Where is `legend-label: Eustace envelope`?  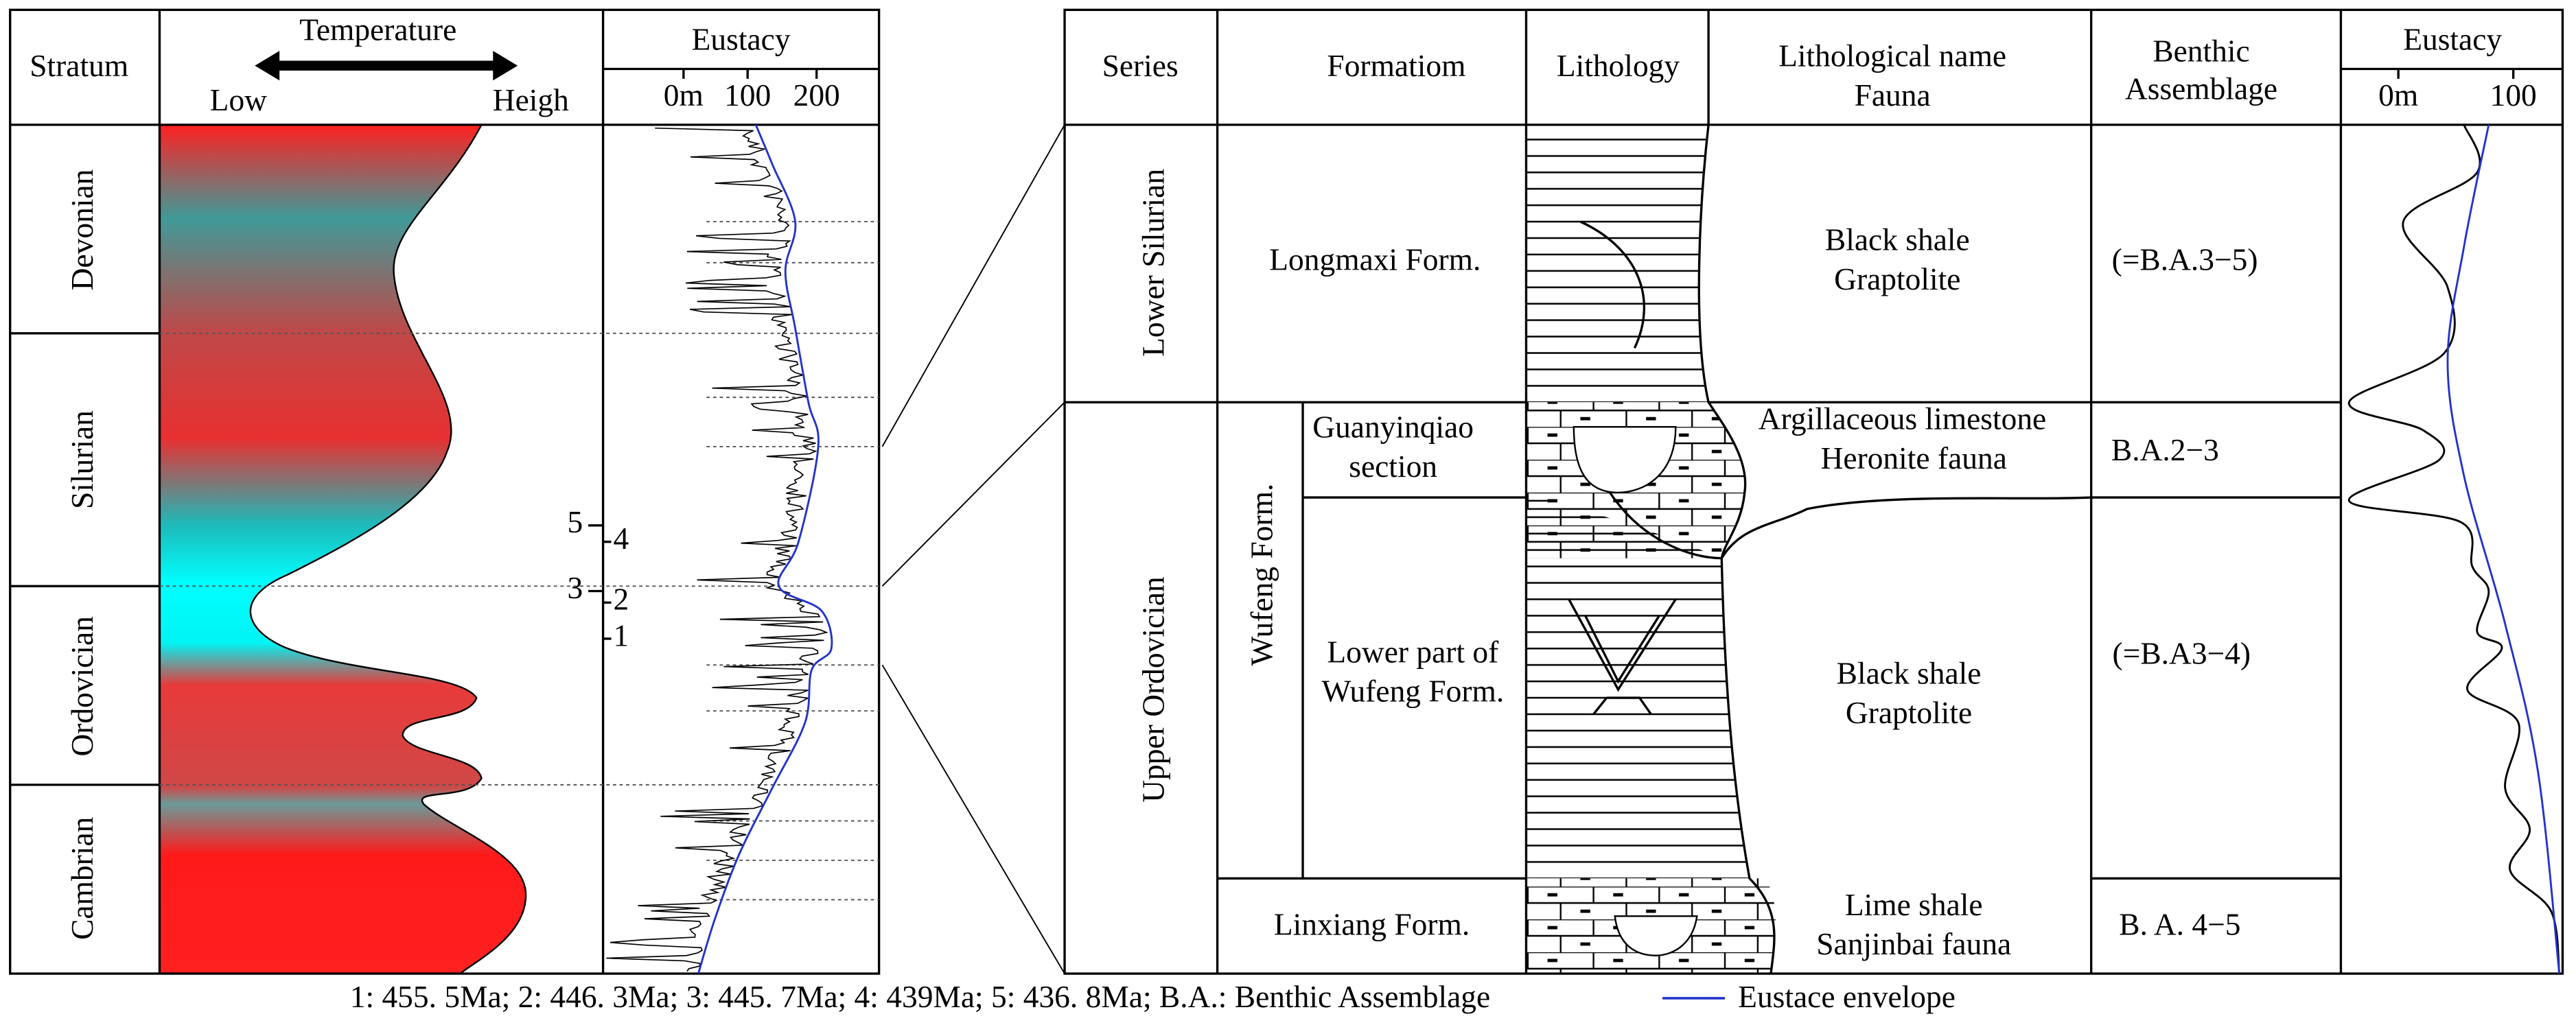
legend-label: Eustace envelope is located at coordinates (1847, 997).